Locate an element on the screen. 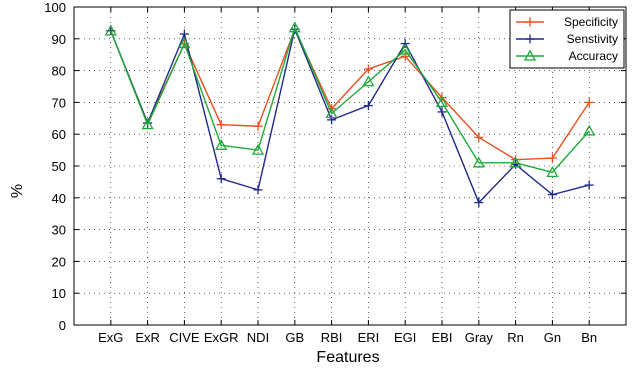 The image size is (640, 369). x-tick-label: EGI is located at coordinates (405, 337).